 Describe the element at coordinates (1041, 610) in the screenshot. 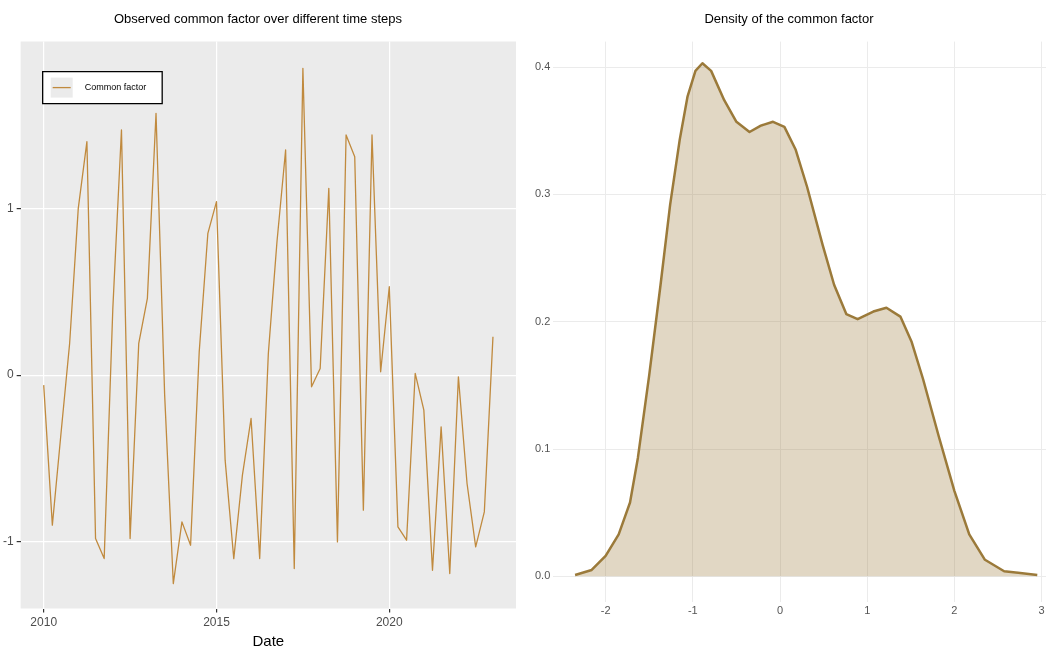

I see `x-tick-label: 3` at that location.